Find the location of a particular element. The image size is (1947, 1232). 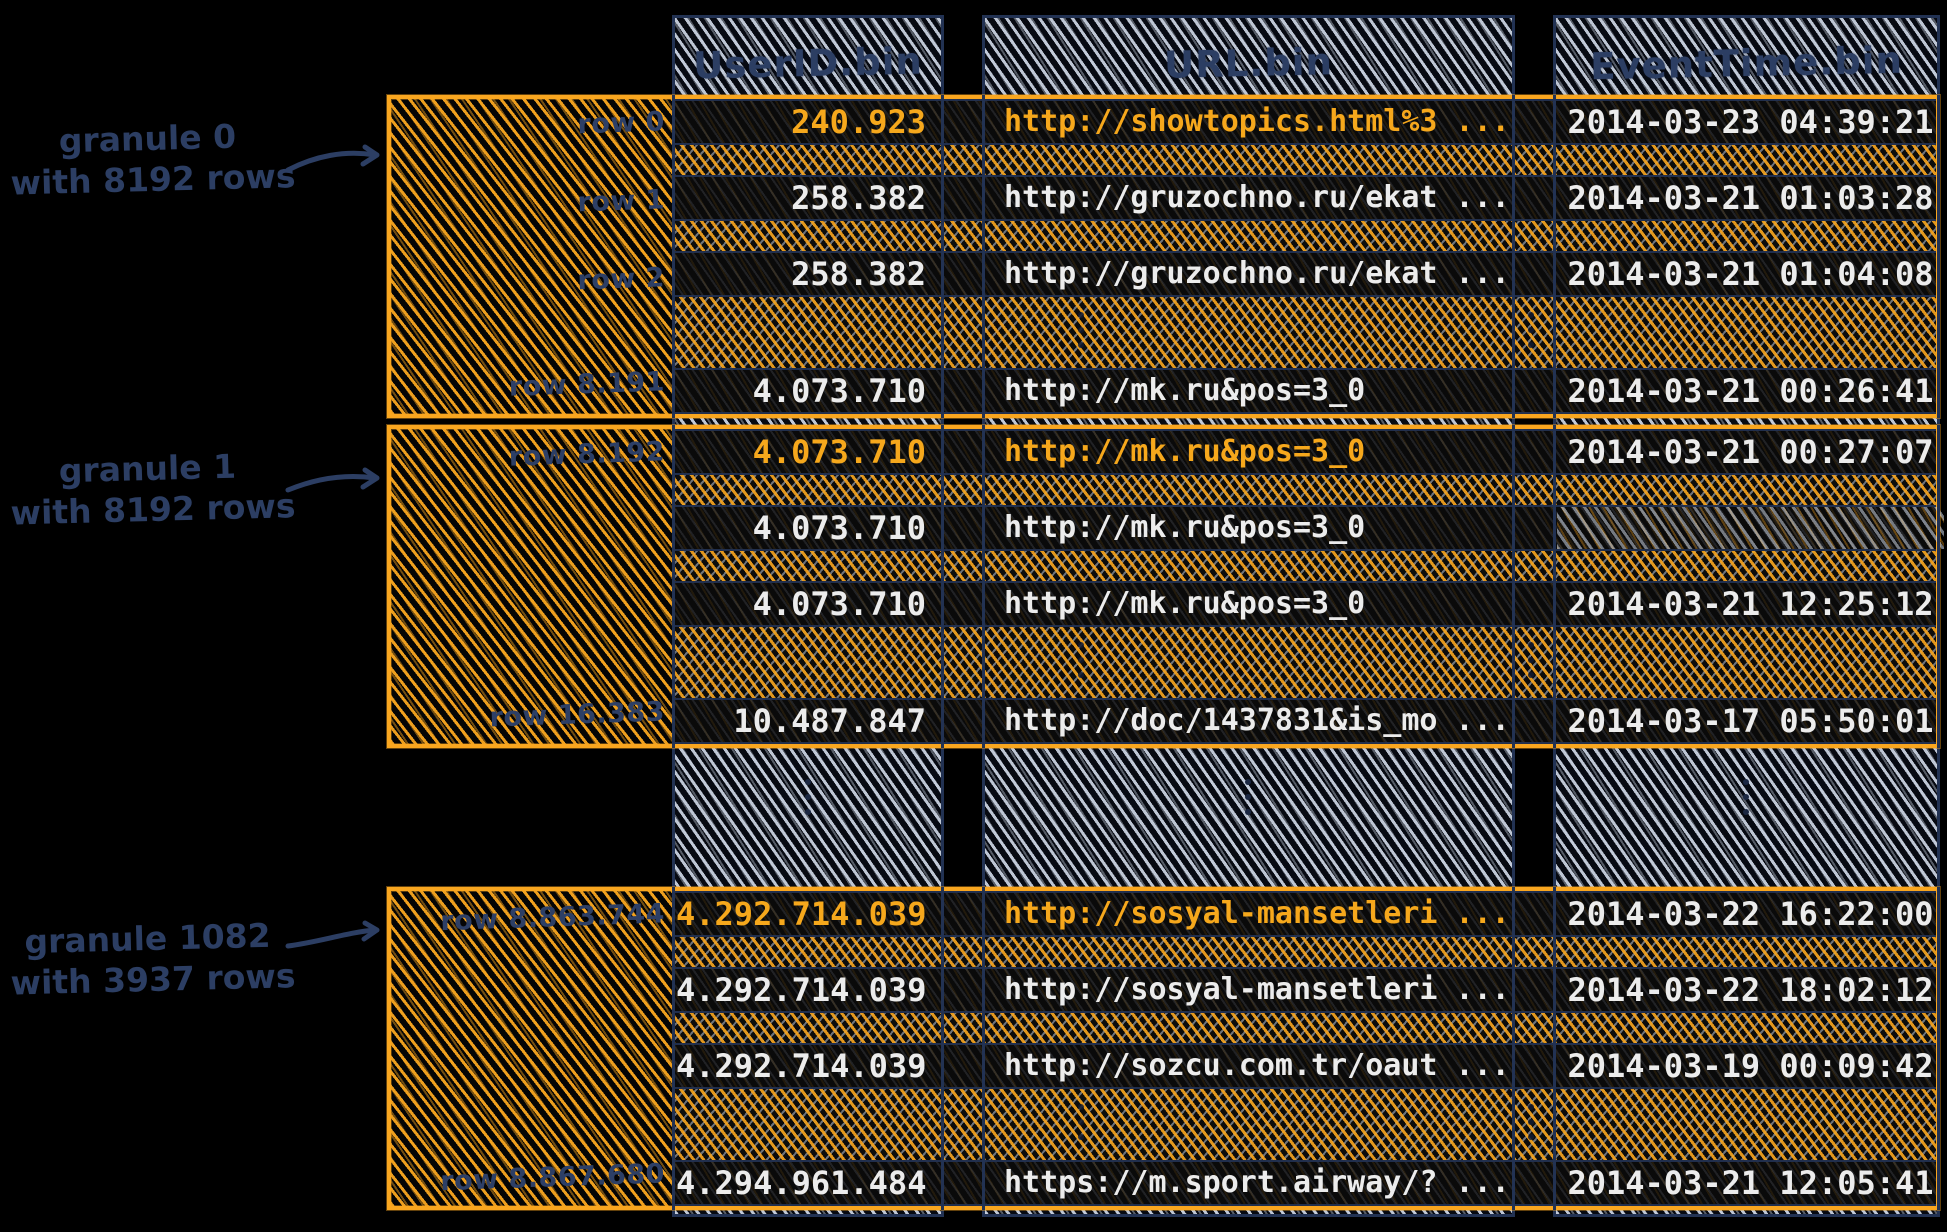

table-row: 4.073.710 http://mk.ru&pos=3_0 is located at coordinates (1308, 528).